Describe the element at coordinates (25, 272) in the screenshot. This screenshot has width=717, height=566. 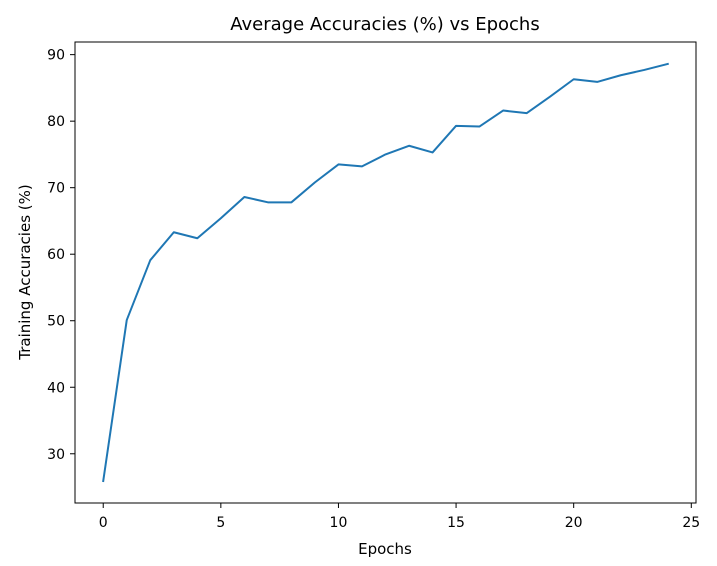
I see `y-axis-label: Training Accuracies (%)` at that location.